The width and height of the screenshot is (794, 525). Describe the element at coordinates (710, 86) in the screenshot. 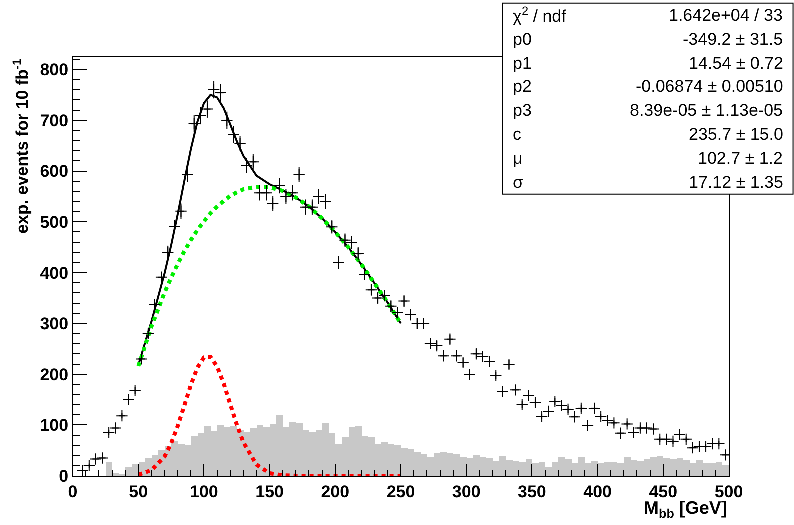

I see `annotation: -0.06874 ± 0.00510` at that location.